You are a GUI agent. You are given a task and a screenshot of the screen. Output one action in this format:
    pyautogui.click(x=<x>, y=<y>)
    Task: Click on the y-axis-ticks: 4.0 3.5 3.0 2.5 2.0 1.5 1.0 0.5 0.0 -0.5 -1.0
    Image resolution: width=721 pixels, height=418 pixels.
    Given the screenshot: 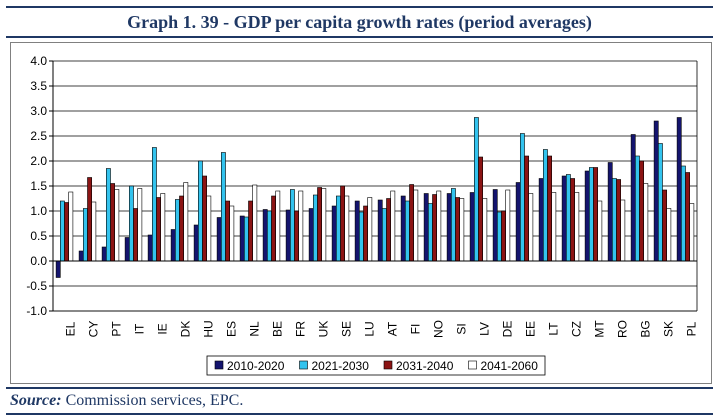 What is the action you would take?
    pyautogui.click(x=39, y=186)
    